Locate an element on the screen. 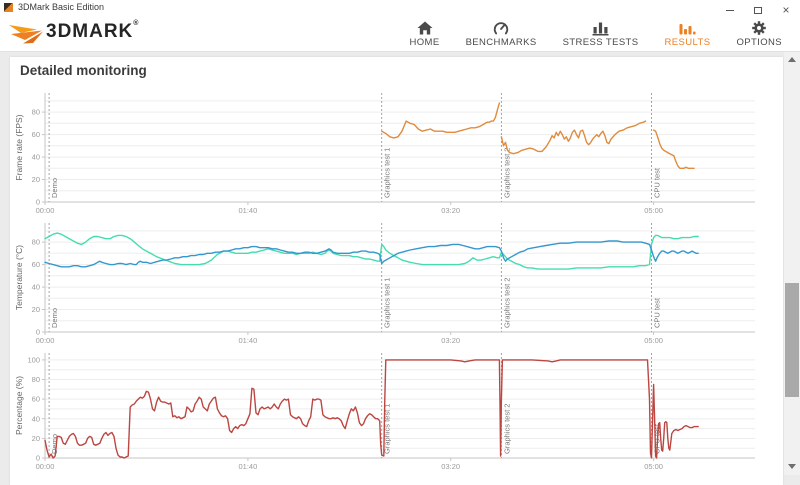  logo-text: 3DMARK® is located at coordinates (92, 32).